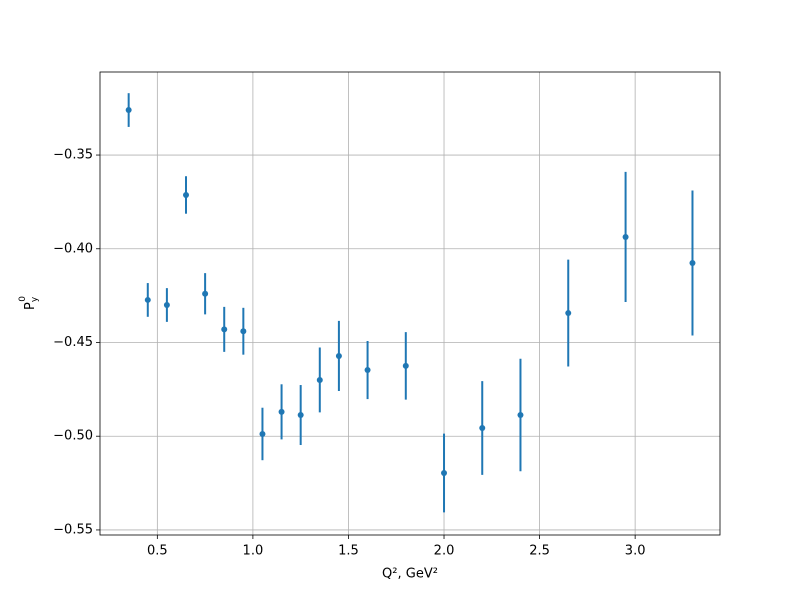 Image resolution: width=800 pixels, height=604 pixels. I want to click on x-tick-label: 2.0, so click(444, 551).